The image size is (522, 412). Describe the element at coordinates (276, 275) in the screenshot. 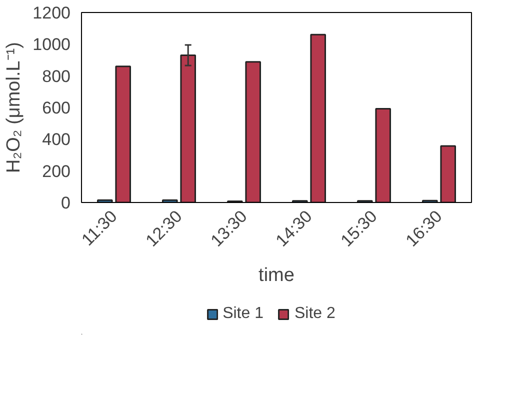

I see `x-axis-title: time` at that location.